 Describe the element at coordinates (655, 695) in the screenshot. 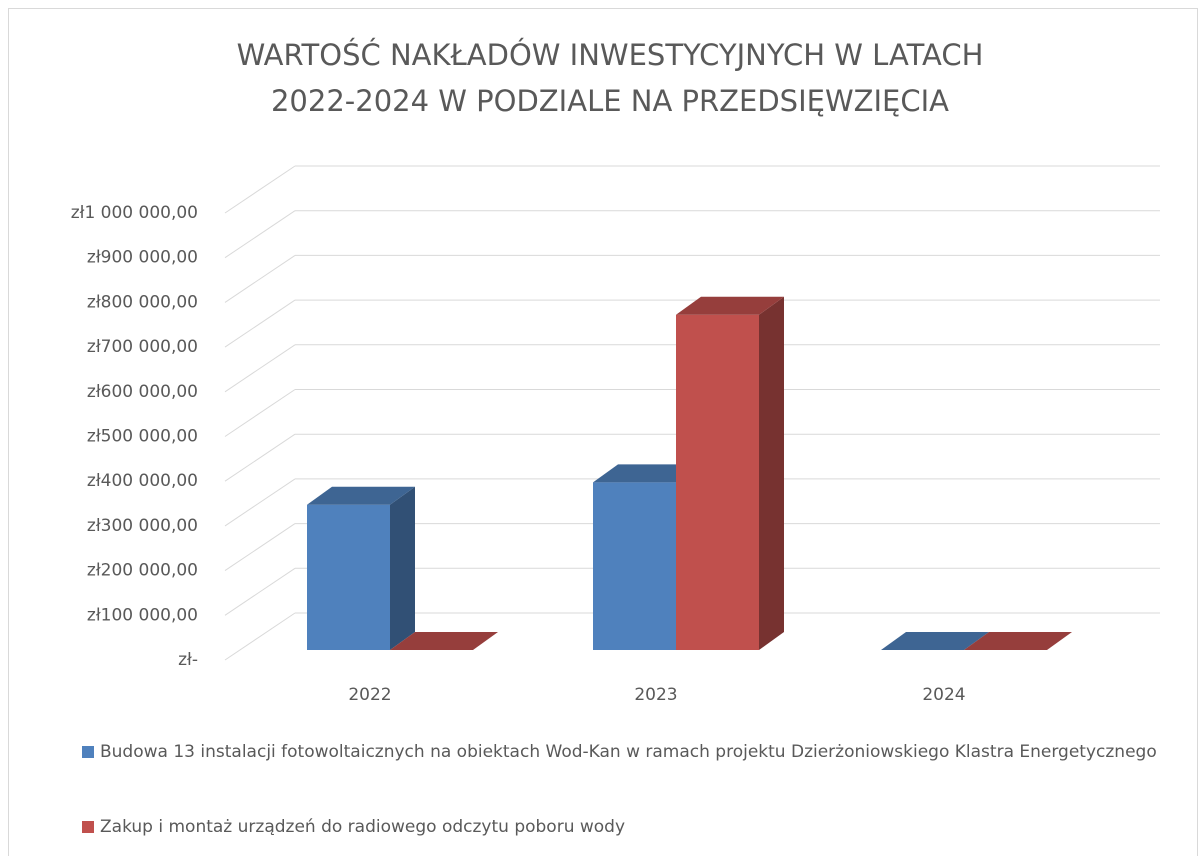

I see `x-tick-label: 2023` at that location.